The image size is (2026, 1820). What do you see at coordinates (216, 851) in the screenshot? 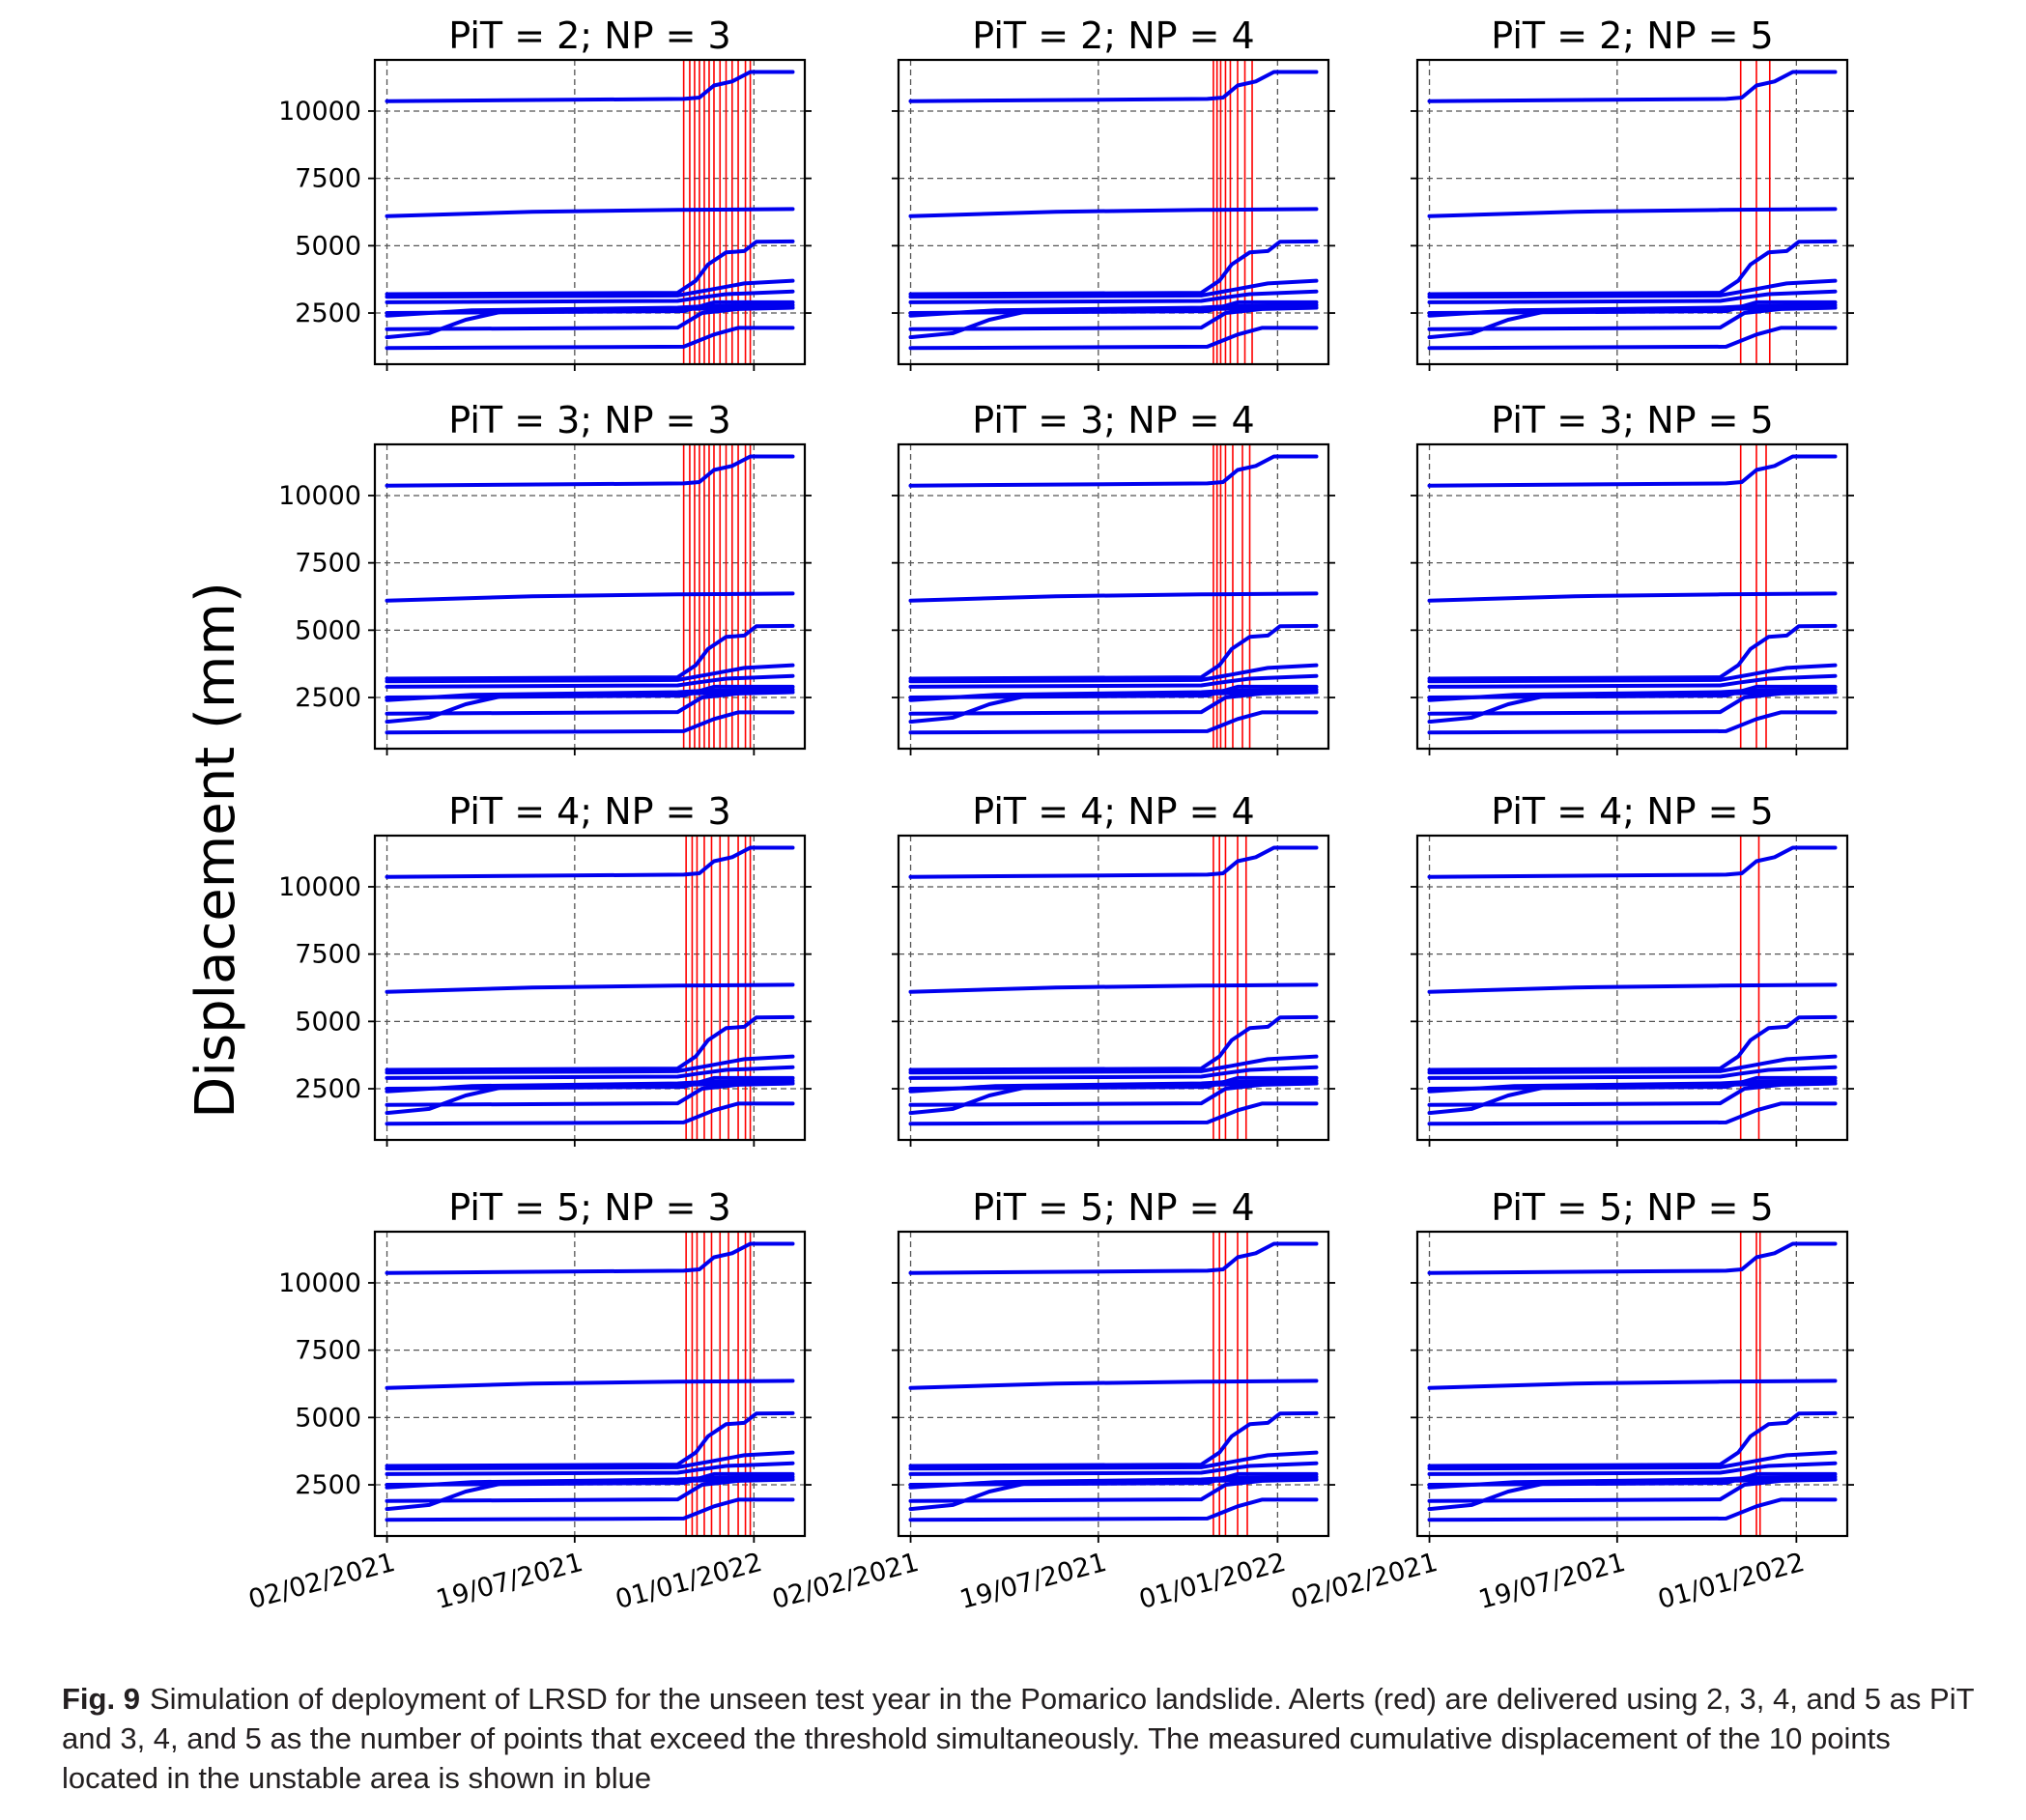
I see `y-axis-label: Displacement (mm)` at bounding box center [216, 851].